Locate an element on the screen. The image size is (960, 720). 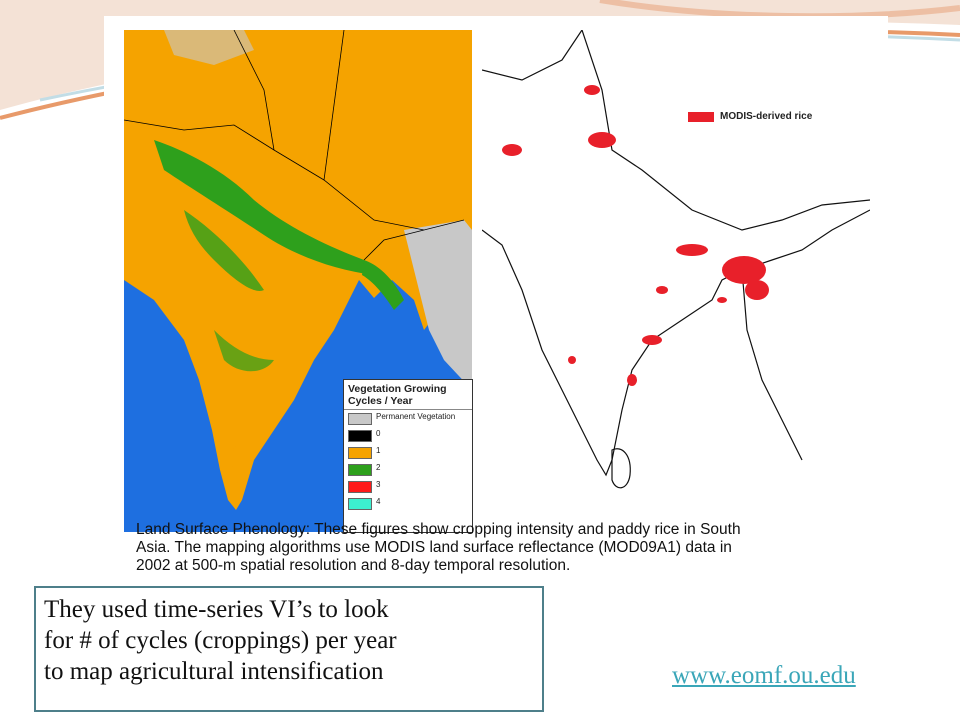
legend-title-line1: Vegetation Growing is located at coordinates (397, 389).